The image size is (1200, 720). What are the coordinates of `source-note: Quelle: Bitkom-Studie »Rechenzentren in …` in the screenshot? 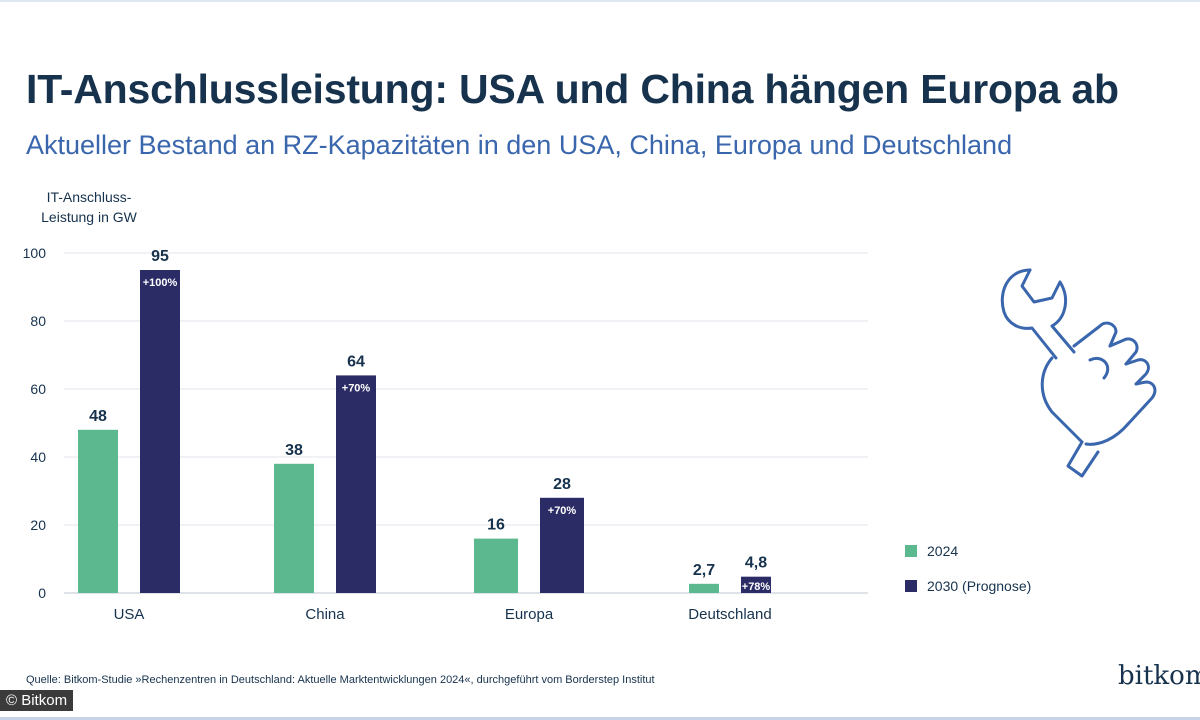 It's located at (340, 680).